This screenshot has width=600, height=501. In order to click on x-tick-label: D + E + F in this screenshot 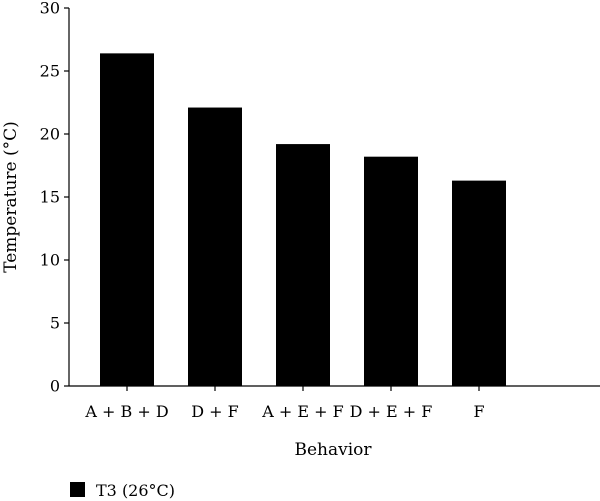, I will do `click(391, 411)`.